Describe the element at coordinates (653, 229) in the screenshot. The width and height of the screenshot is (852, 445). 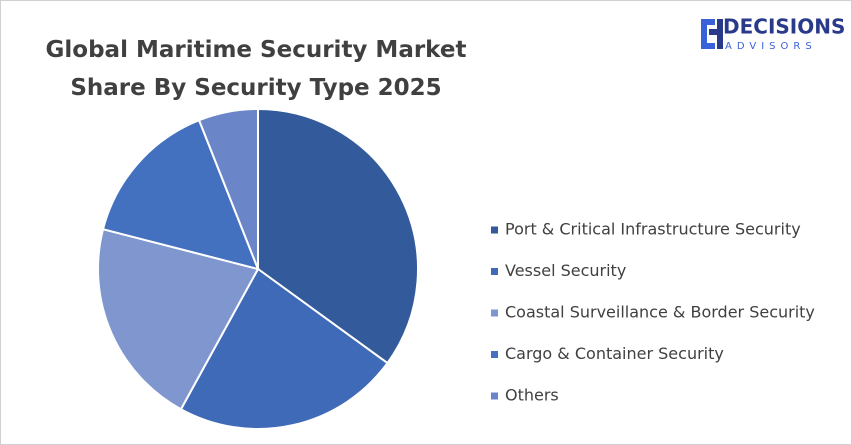
I see `legend-label: Port & Critical Infrastructure Security` at that location.